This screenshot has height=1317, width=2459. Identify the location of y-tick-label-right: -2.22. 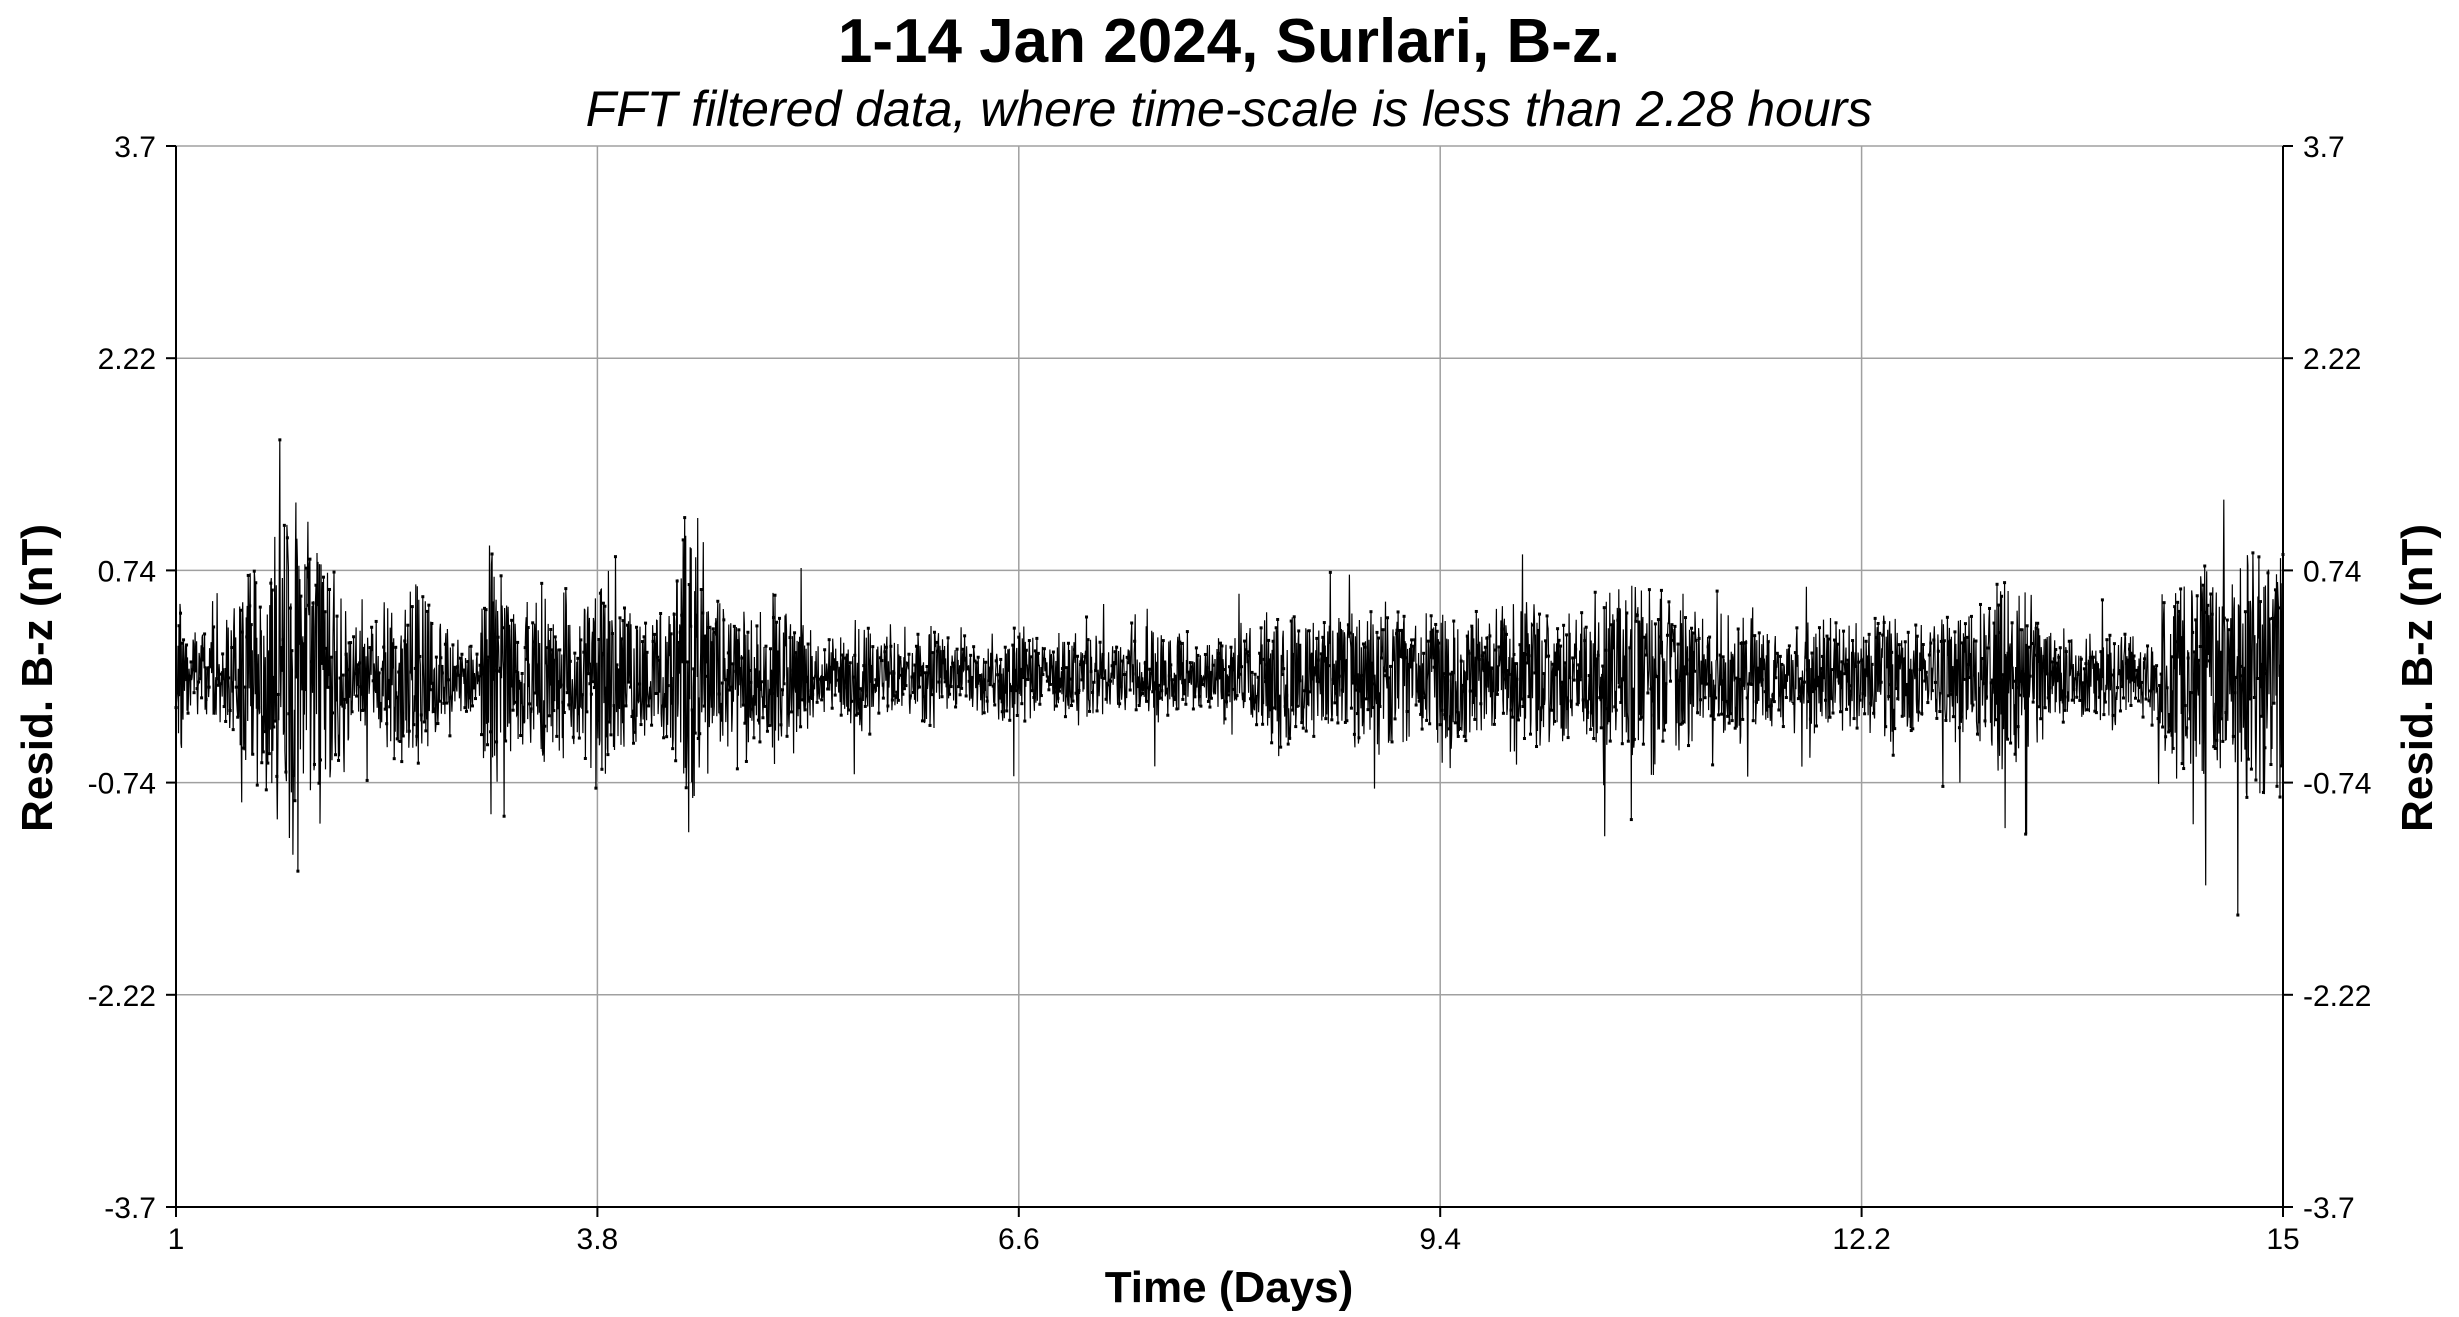
(2337, 996).